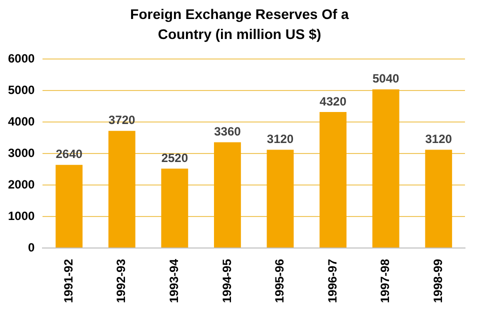  I want to click on x-tick-label: 1997-98, so click(385, 281).